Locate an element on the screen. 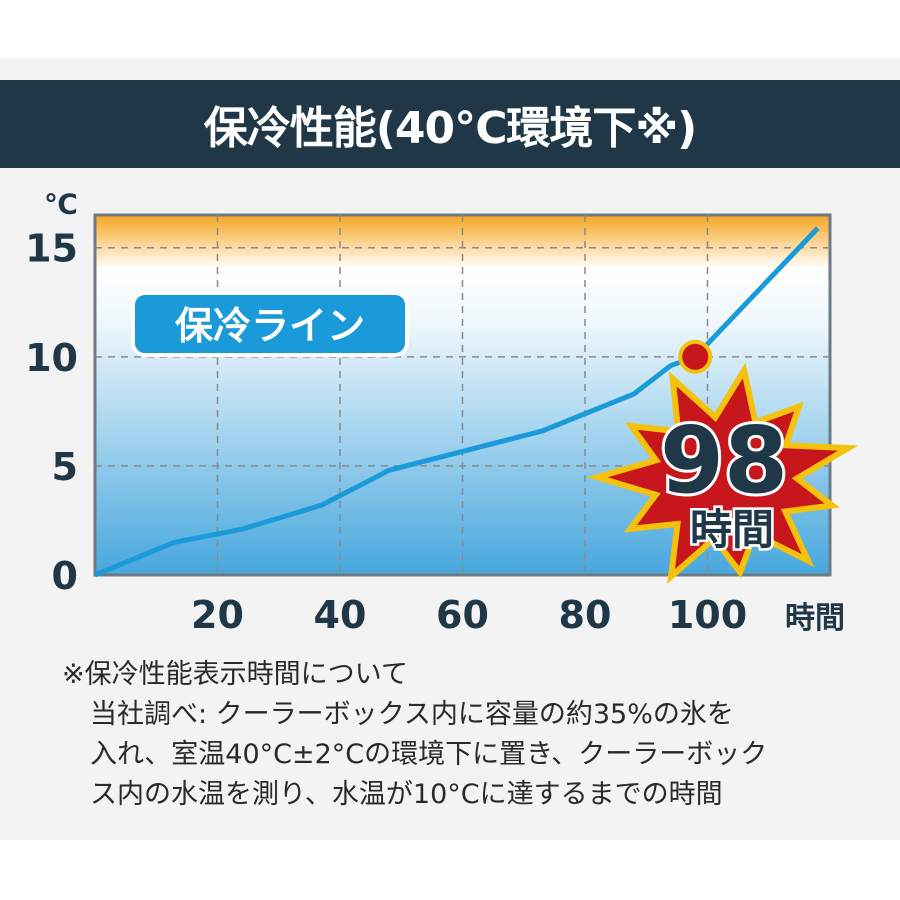 The image size is (900, 900). highlight-unit: 時間 is located at coordinates (732, 529).